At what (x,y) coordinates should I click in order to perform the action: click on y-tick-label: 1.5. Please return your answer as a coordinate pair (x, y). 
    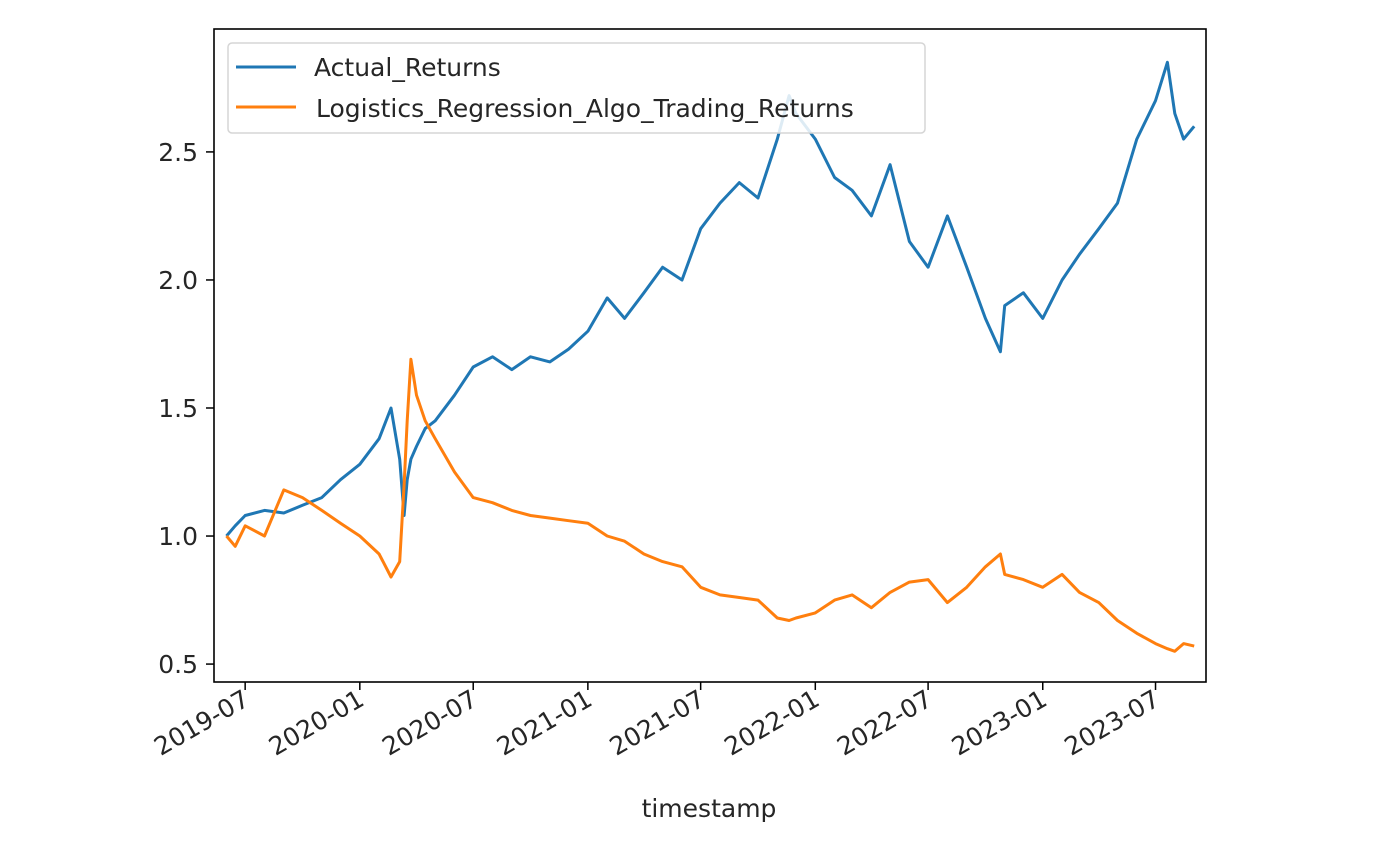
    Looking at the image, I should click on (178, 408).